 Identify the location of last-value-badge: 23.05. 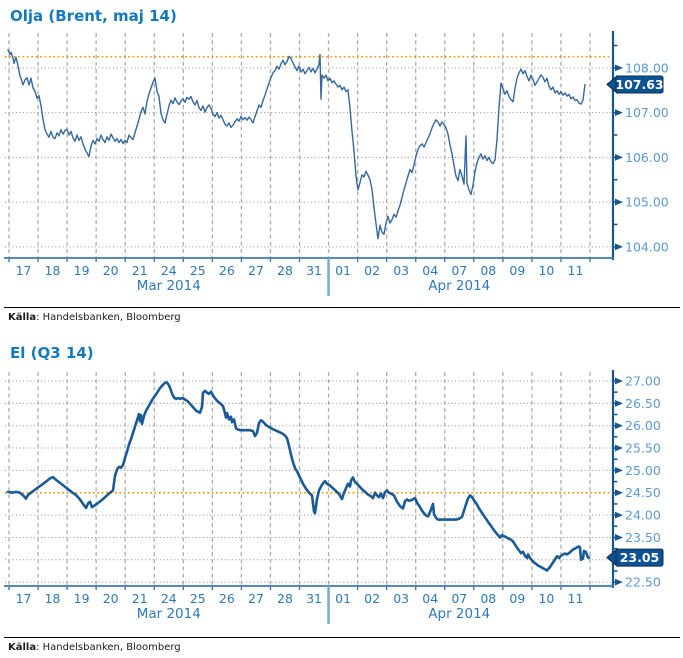
(635, 557).